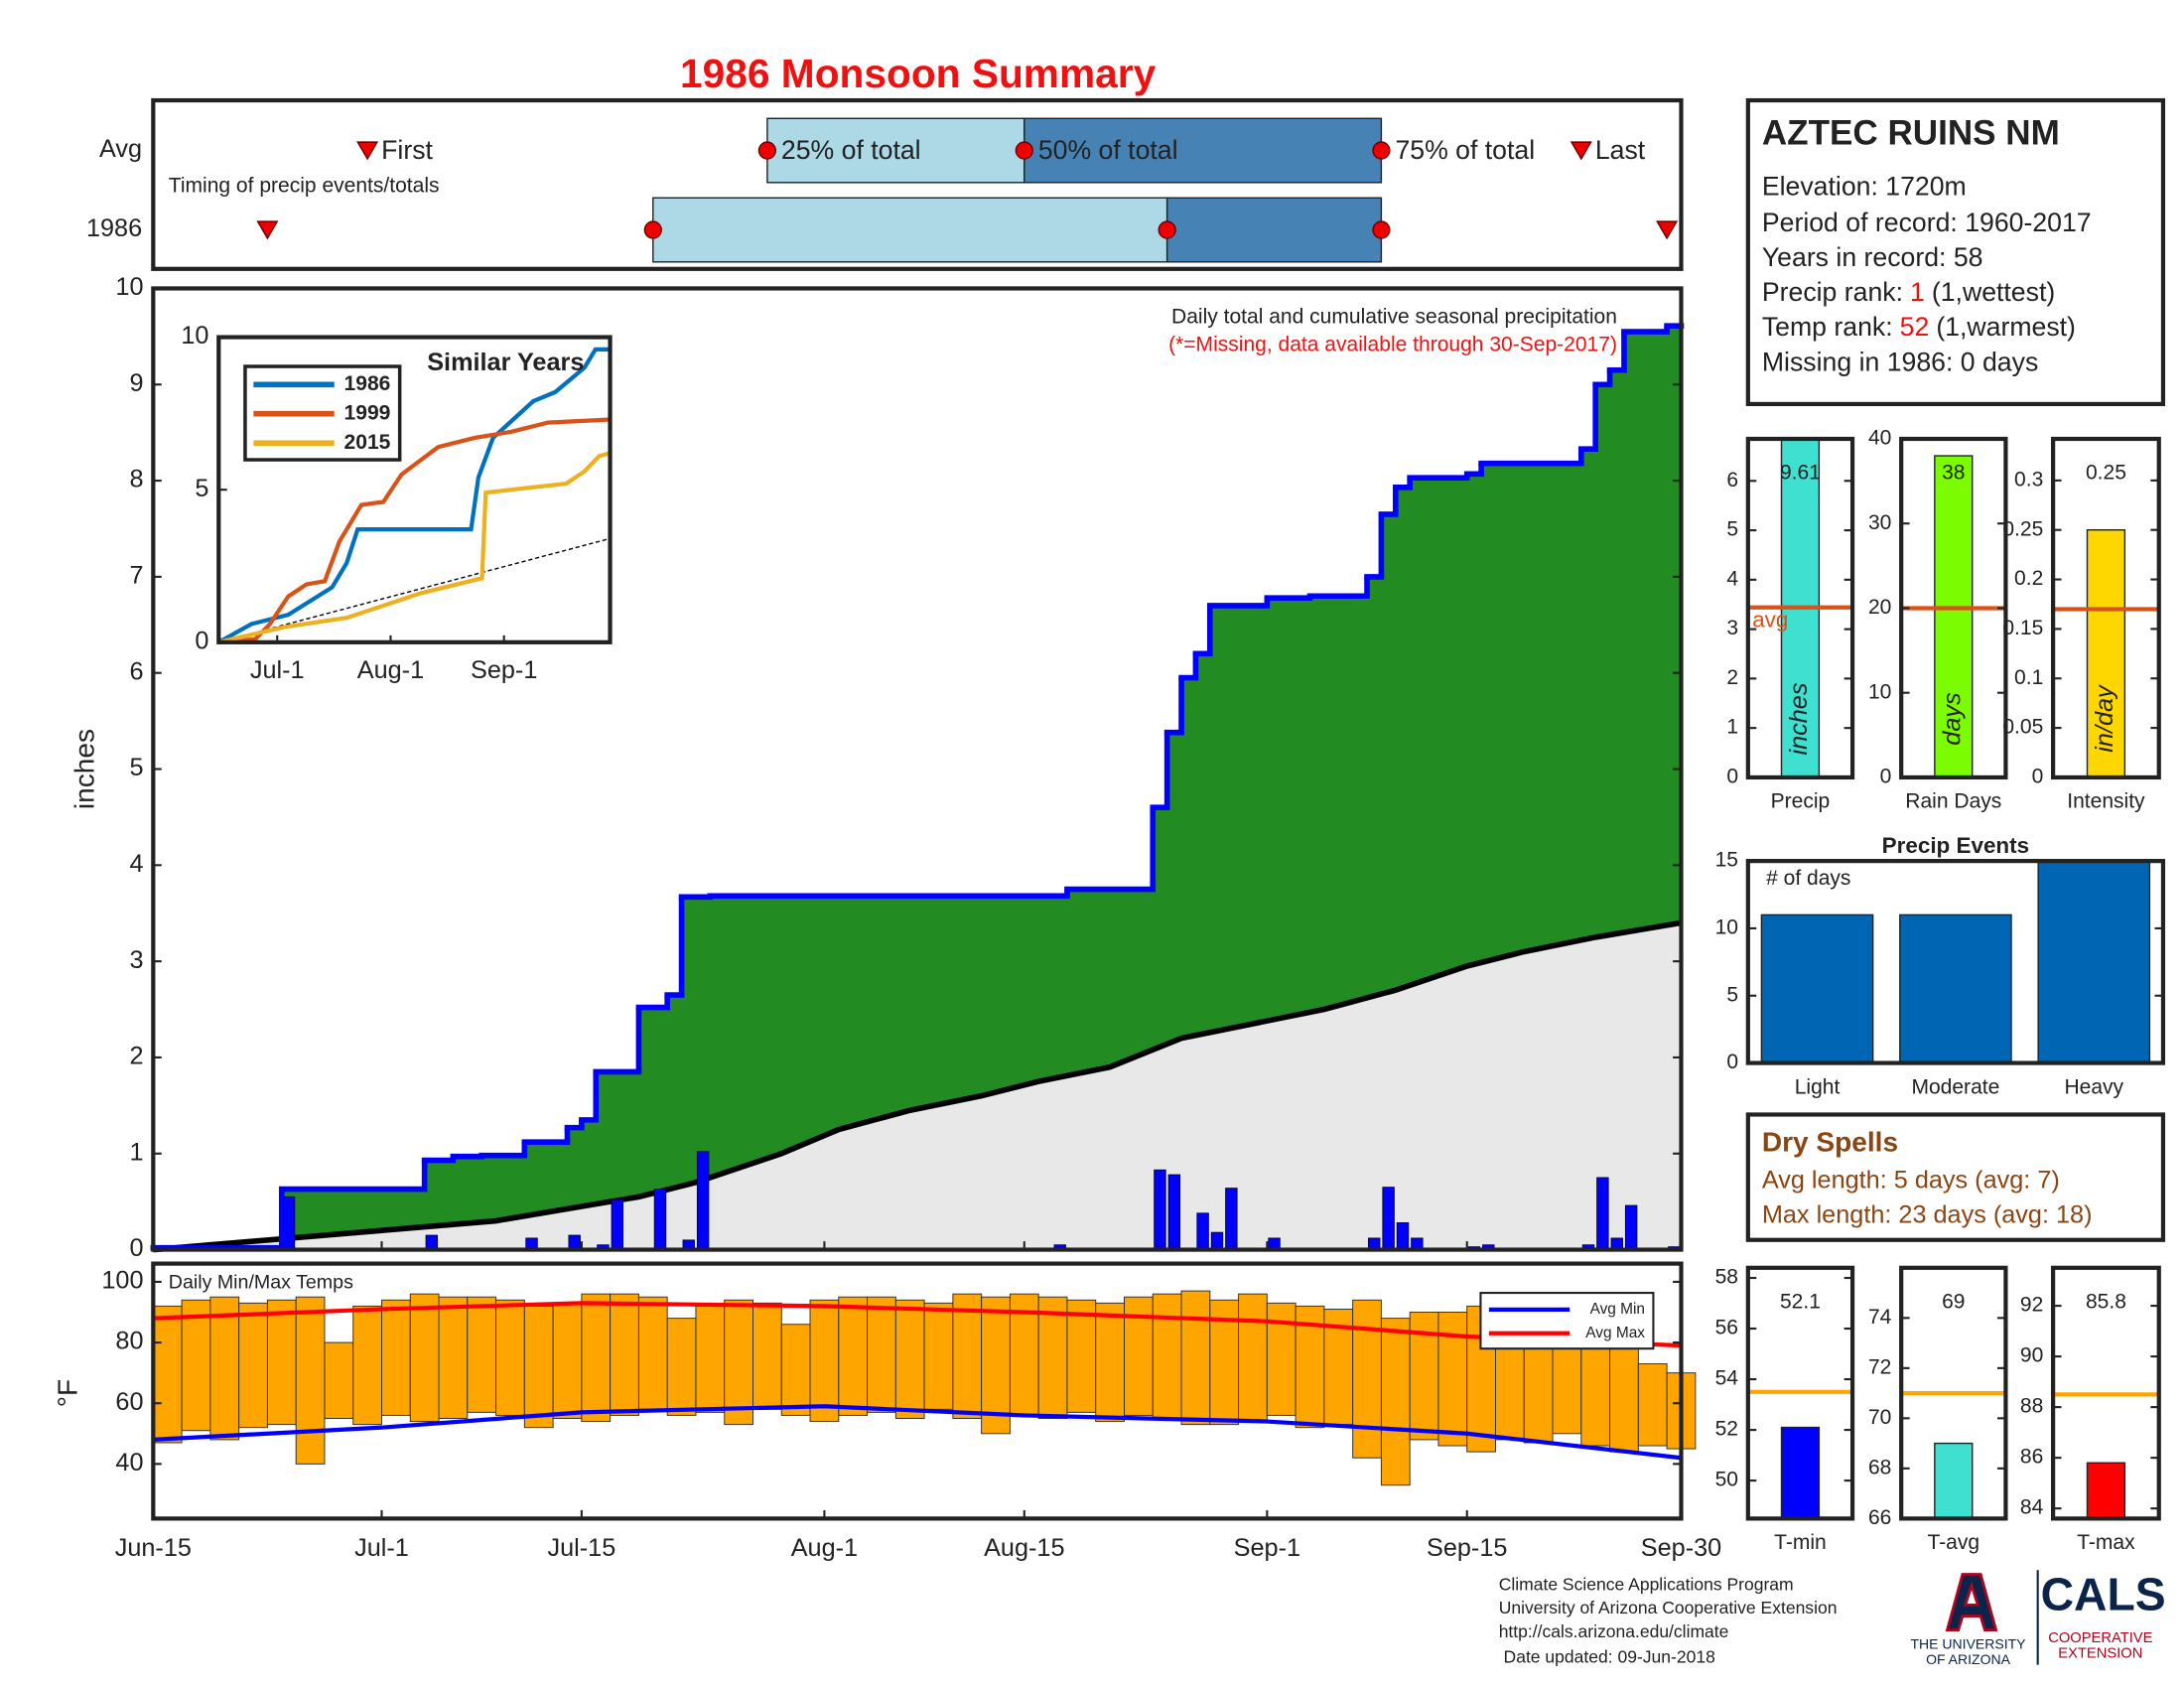  What do you see at coordinates (1808, 878) in the screenshot?
I see `bar-annotation: # of days` at bounding box center [1808, 878].